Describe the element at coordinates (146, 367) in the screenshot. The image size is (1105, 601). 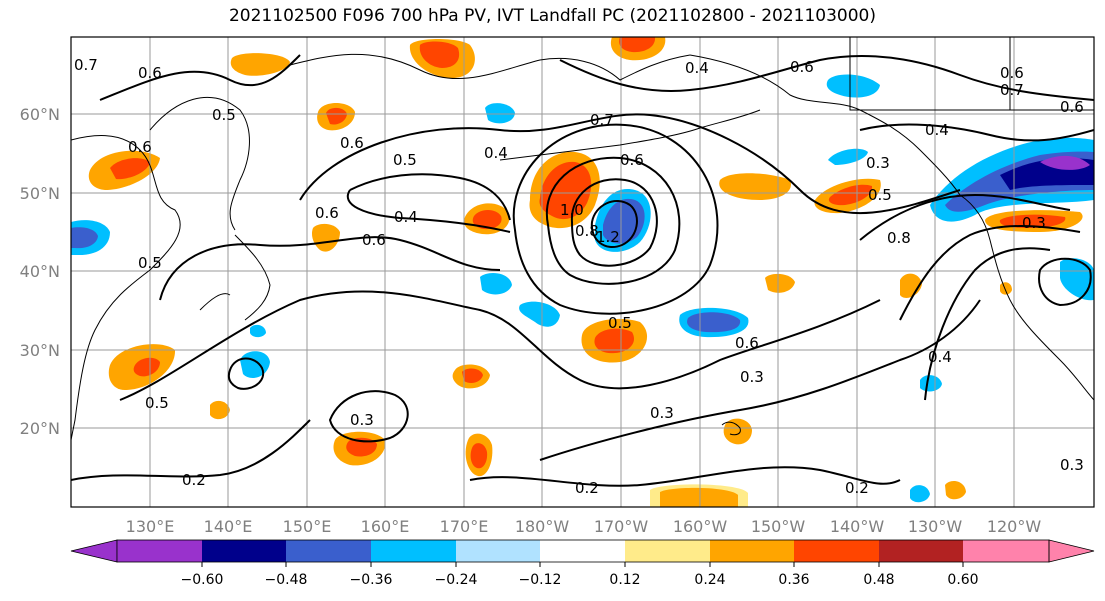
I see `shade-pos-11b` at that location.